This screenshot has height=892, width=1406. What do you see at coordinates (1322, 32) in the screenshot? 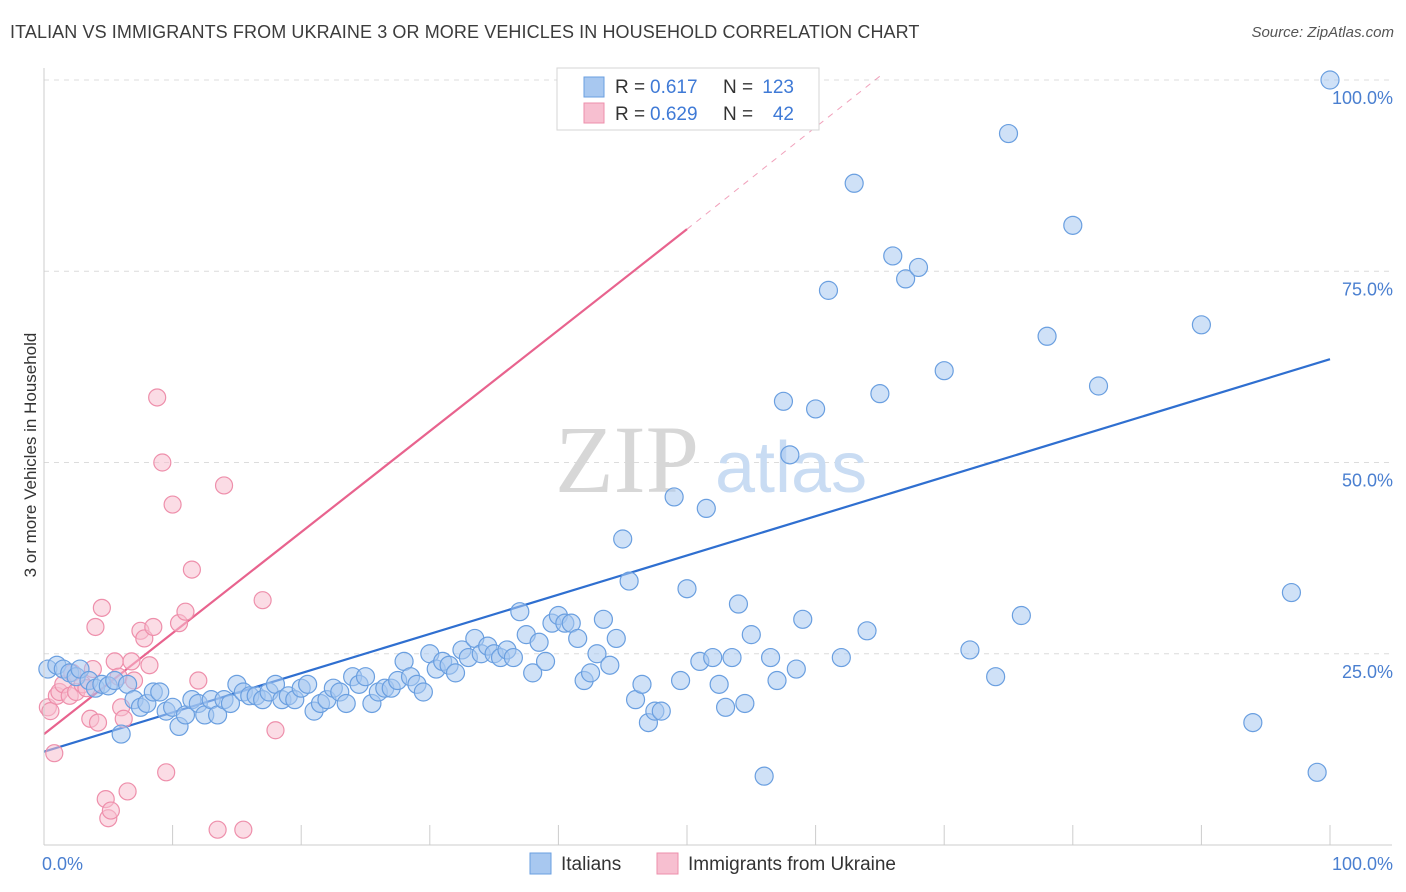
I see `source-label: Source: ZipAtlas.com` at bounding box center [1322, 32].